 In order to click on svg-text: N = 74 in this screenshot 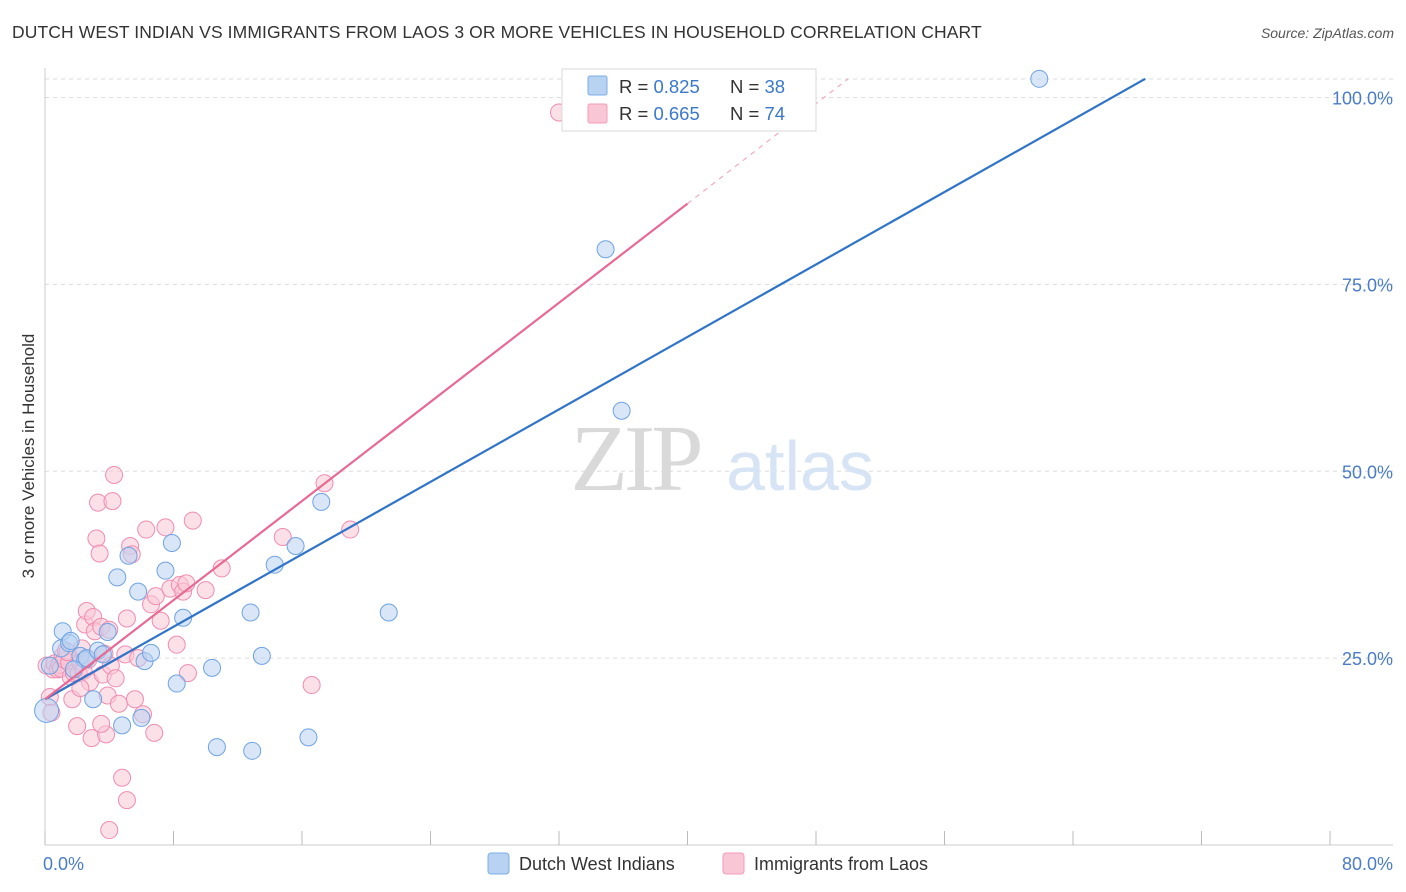, I will do `click(757, 113)`.